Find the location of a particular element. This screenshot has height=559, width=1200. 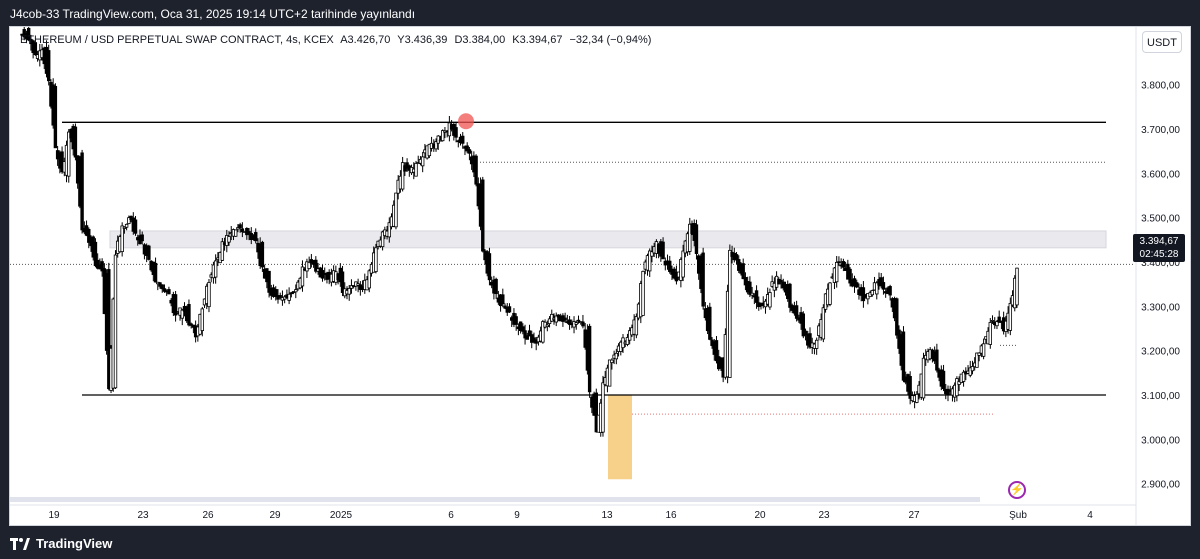

y-tick-label: 3.600,00 is located at coordinates (1160, 174).